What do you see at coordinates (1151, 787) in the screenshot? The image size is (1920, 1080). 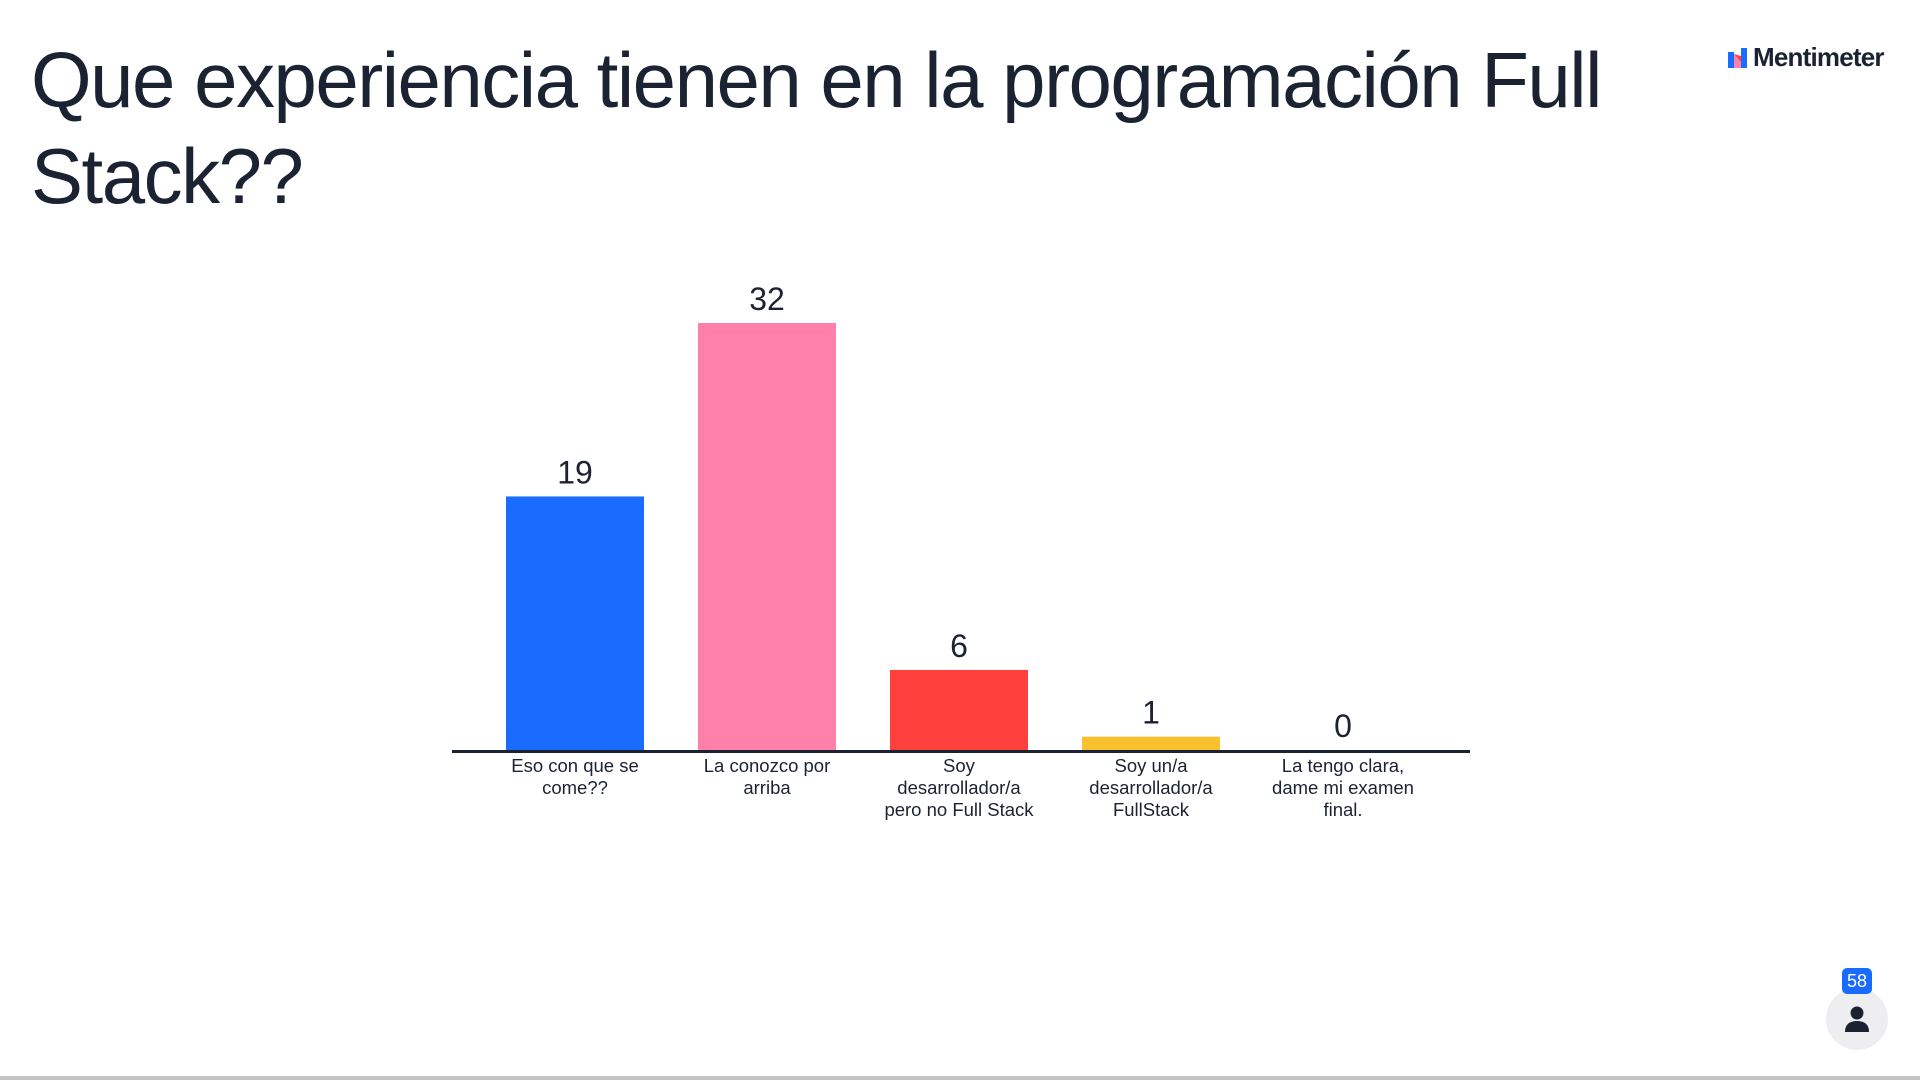 I see `category-label: Soy un/a desarrollador/a FullStack` at bounding box center [1151, 787].